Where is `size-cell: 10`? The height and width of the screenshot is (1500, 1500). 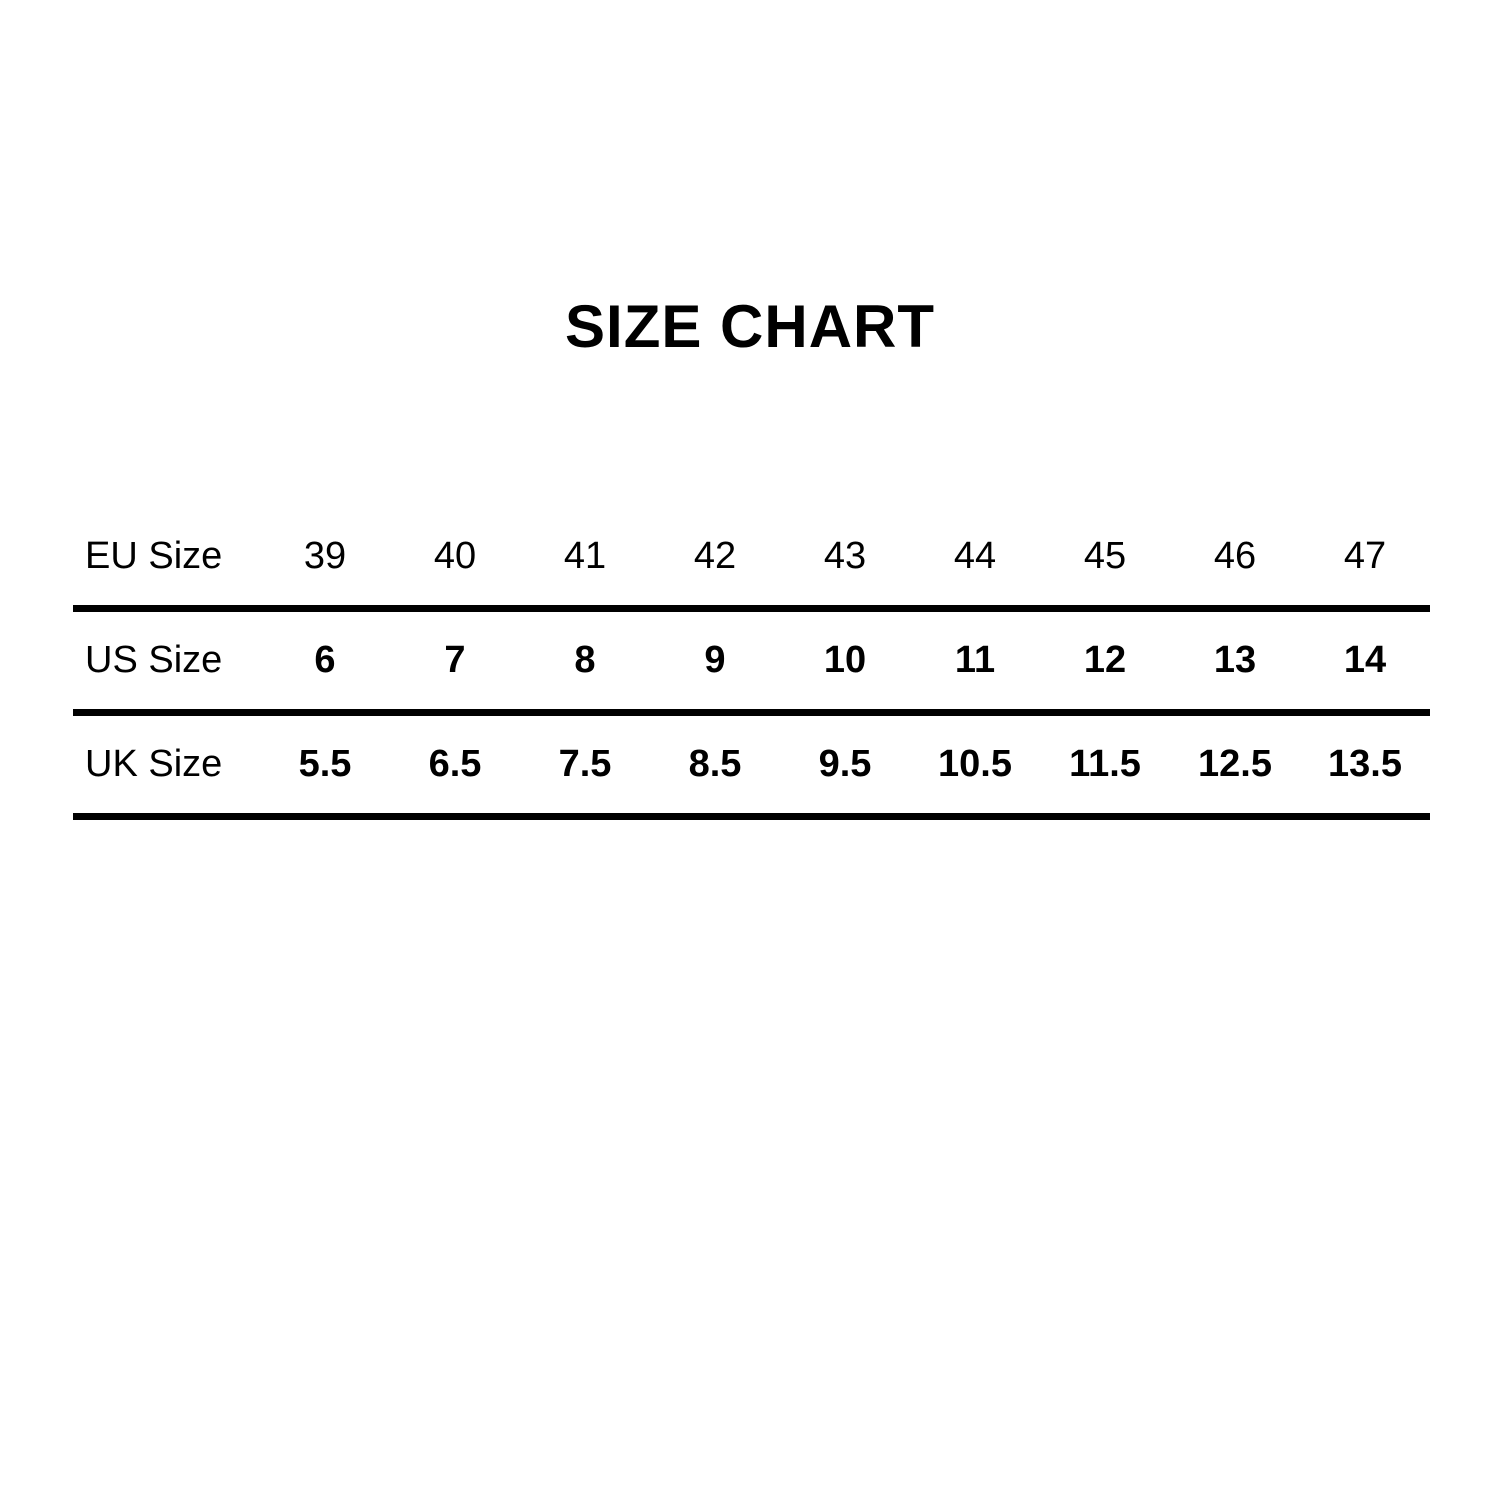
size-cell: 10 is located at coordinates (845, 660).